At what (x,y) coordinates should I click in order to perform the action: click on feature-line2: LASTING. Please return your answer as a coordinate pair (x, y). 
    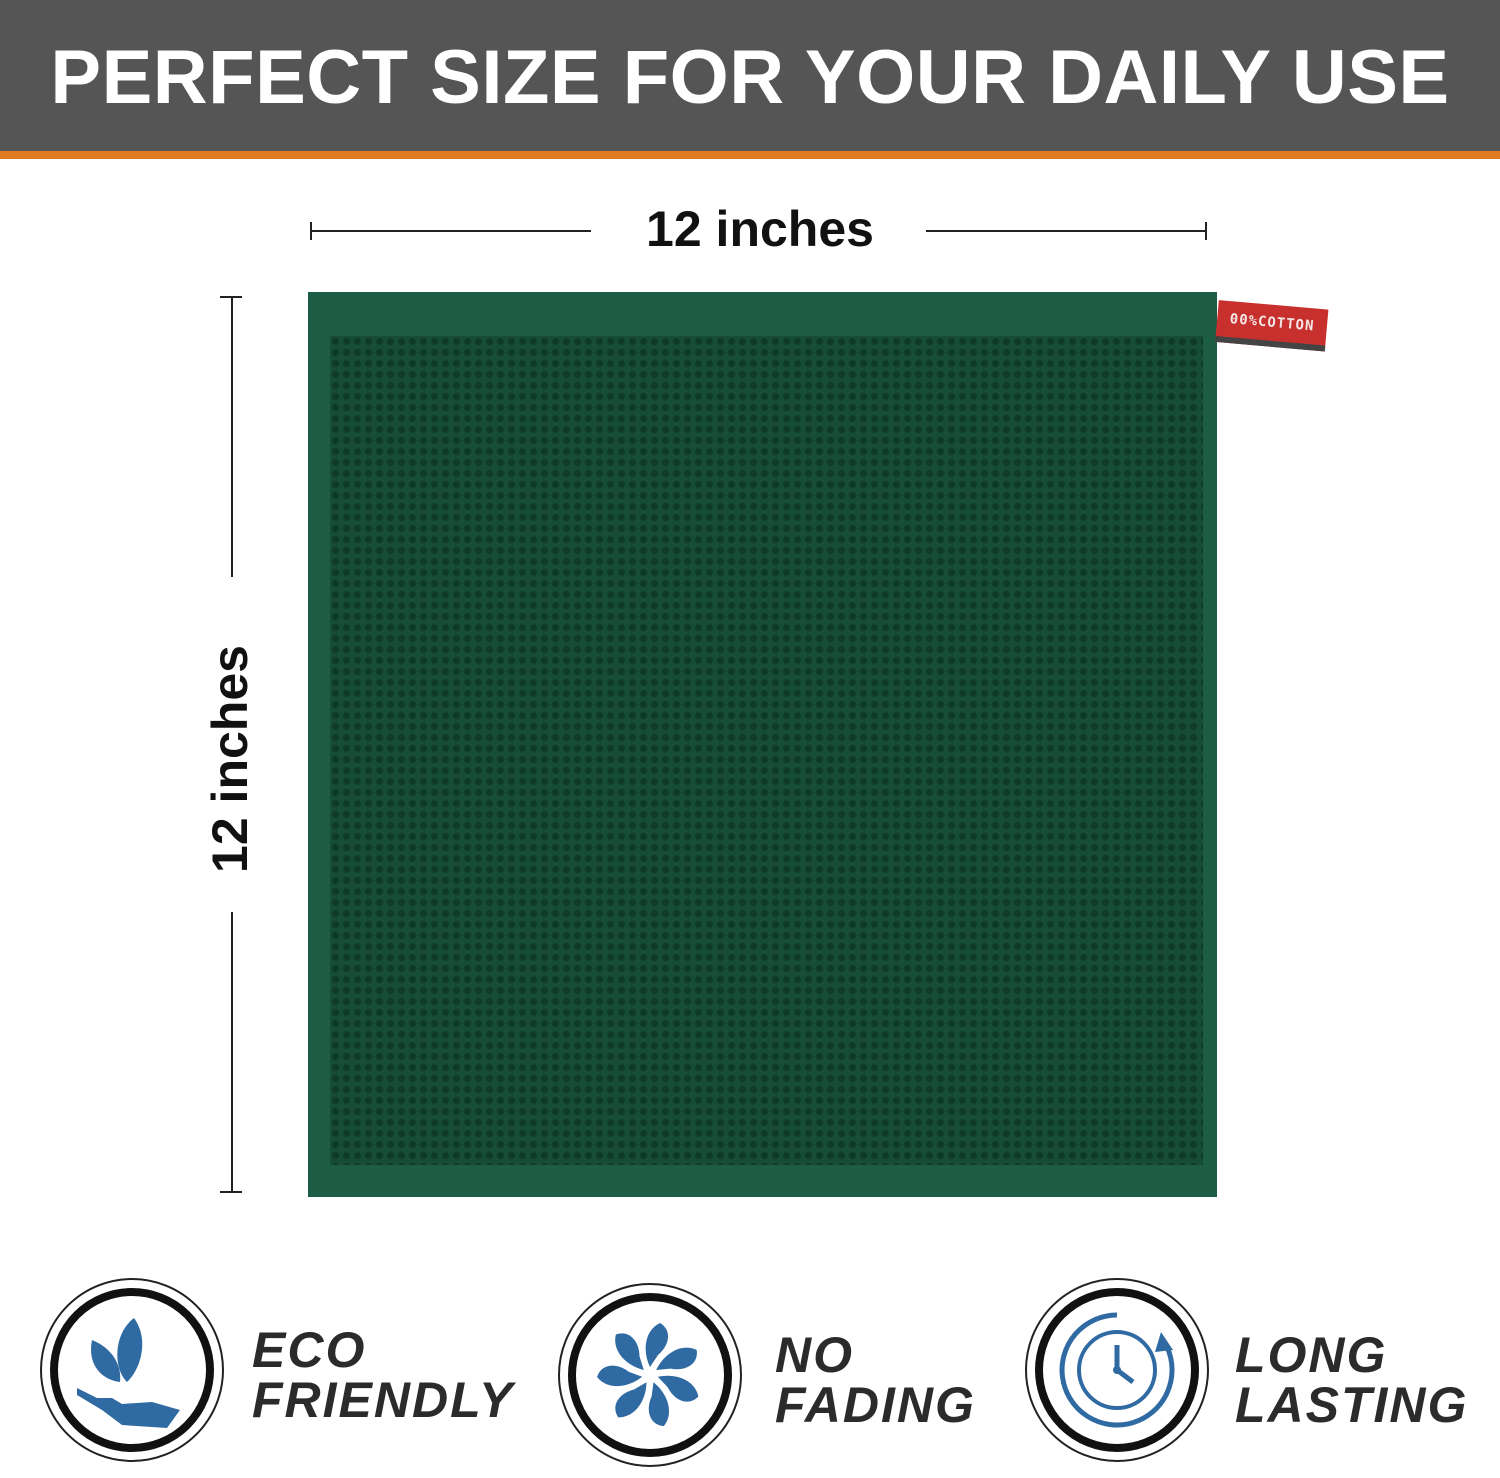
    Looking at the image, I should click on (1352, 1405).